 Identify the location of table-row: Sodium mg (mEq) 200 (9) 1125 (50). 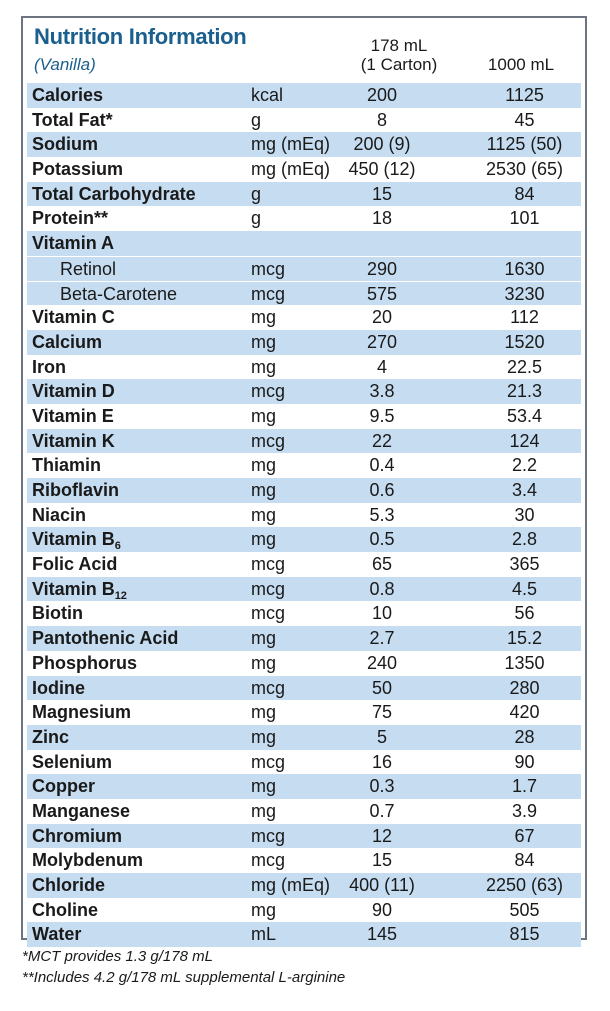
(304, 145).